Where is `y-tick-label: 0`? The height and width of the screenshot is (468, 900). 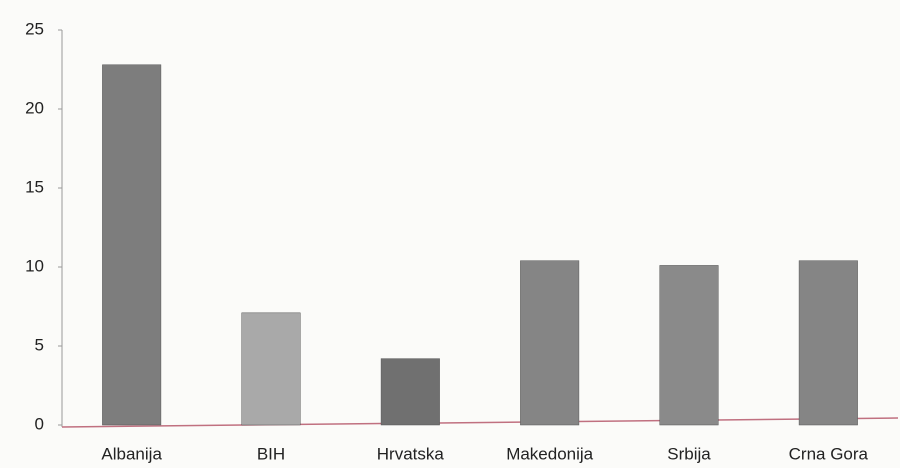
y-tick-label: 0 is located at coordinates (39, 423).